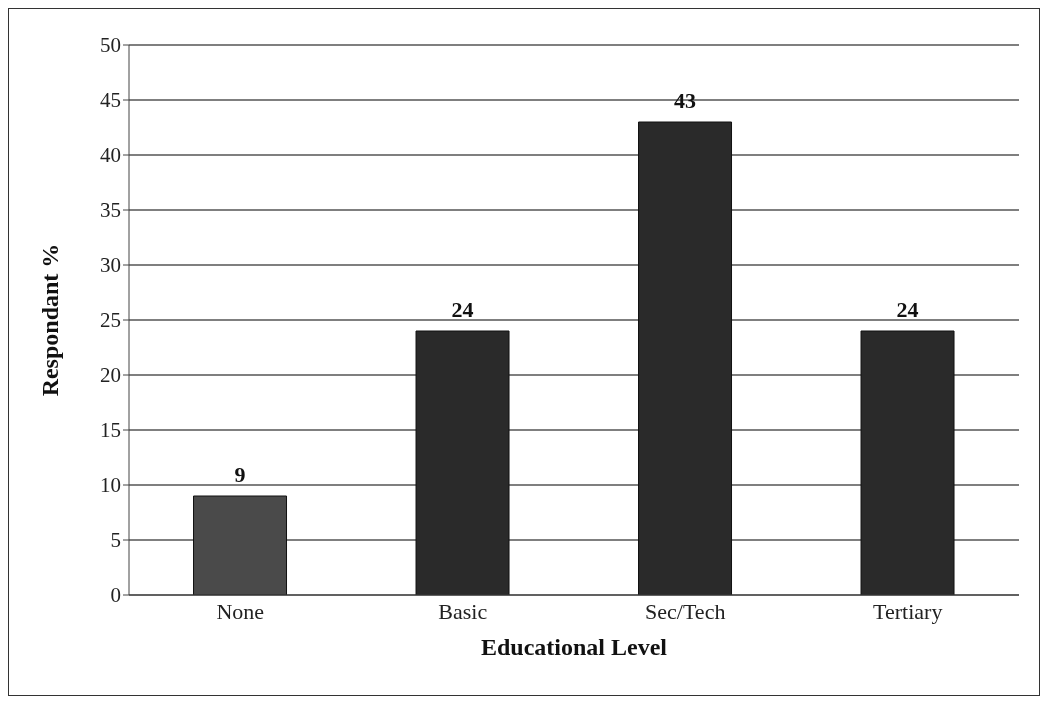  What do you see at coordinates (49, 320) in the screenshot?
I see `y-axis-title: Respondant %` at bounding box center [49, 320].